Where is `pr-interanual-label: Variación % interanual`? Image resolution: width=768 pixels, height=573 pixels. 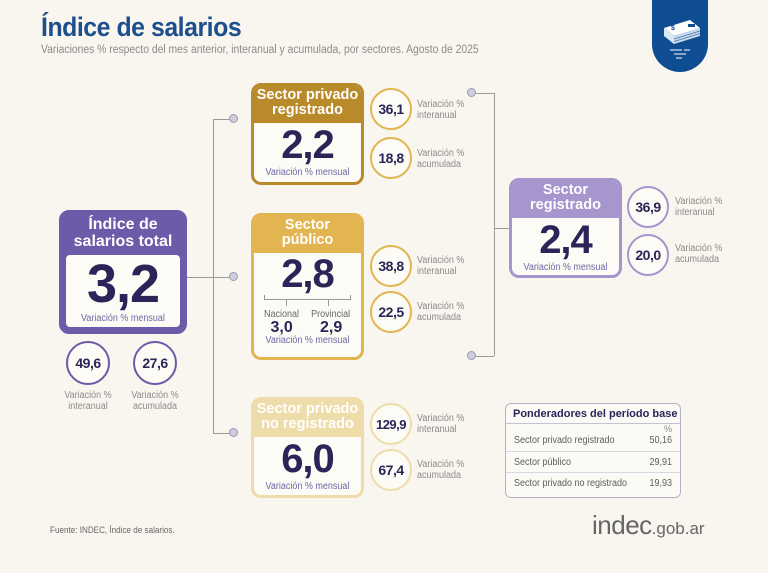
pr-interanual-label: Variación % interanual is located at coordinates (440, 110).